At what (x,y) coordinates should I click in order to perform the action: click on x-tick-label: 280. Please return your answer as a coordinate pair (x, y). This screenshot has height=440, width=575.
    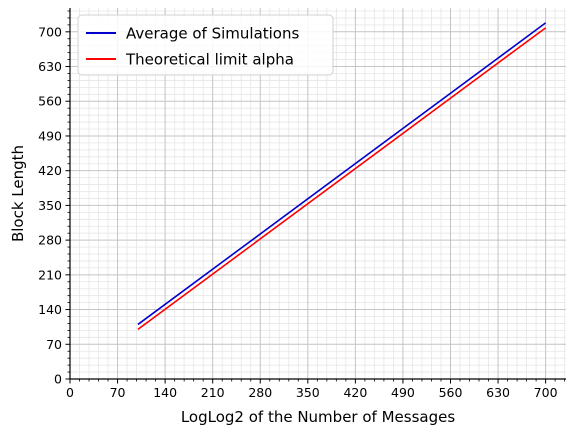
    Looking at the image, I should click on (260, 392).